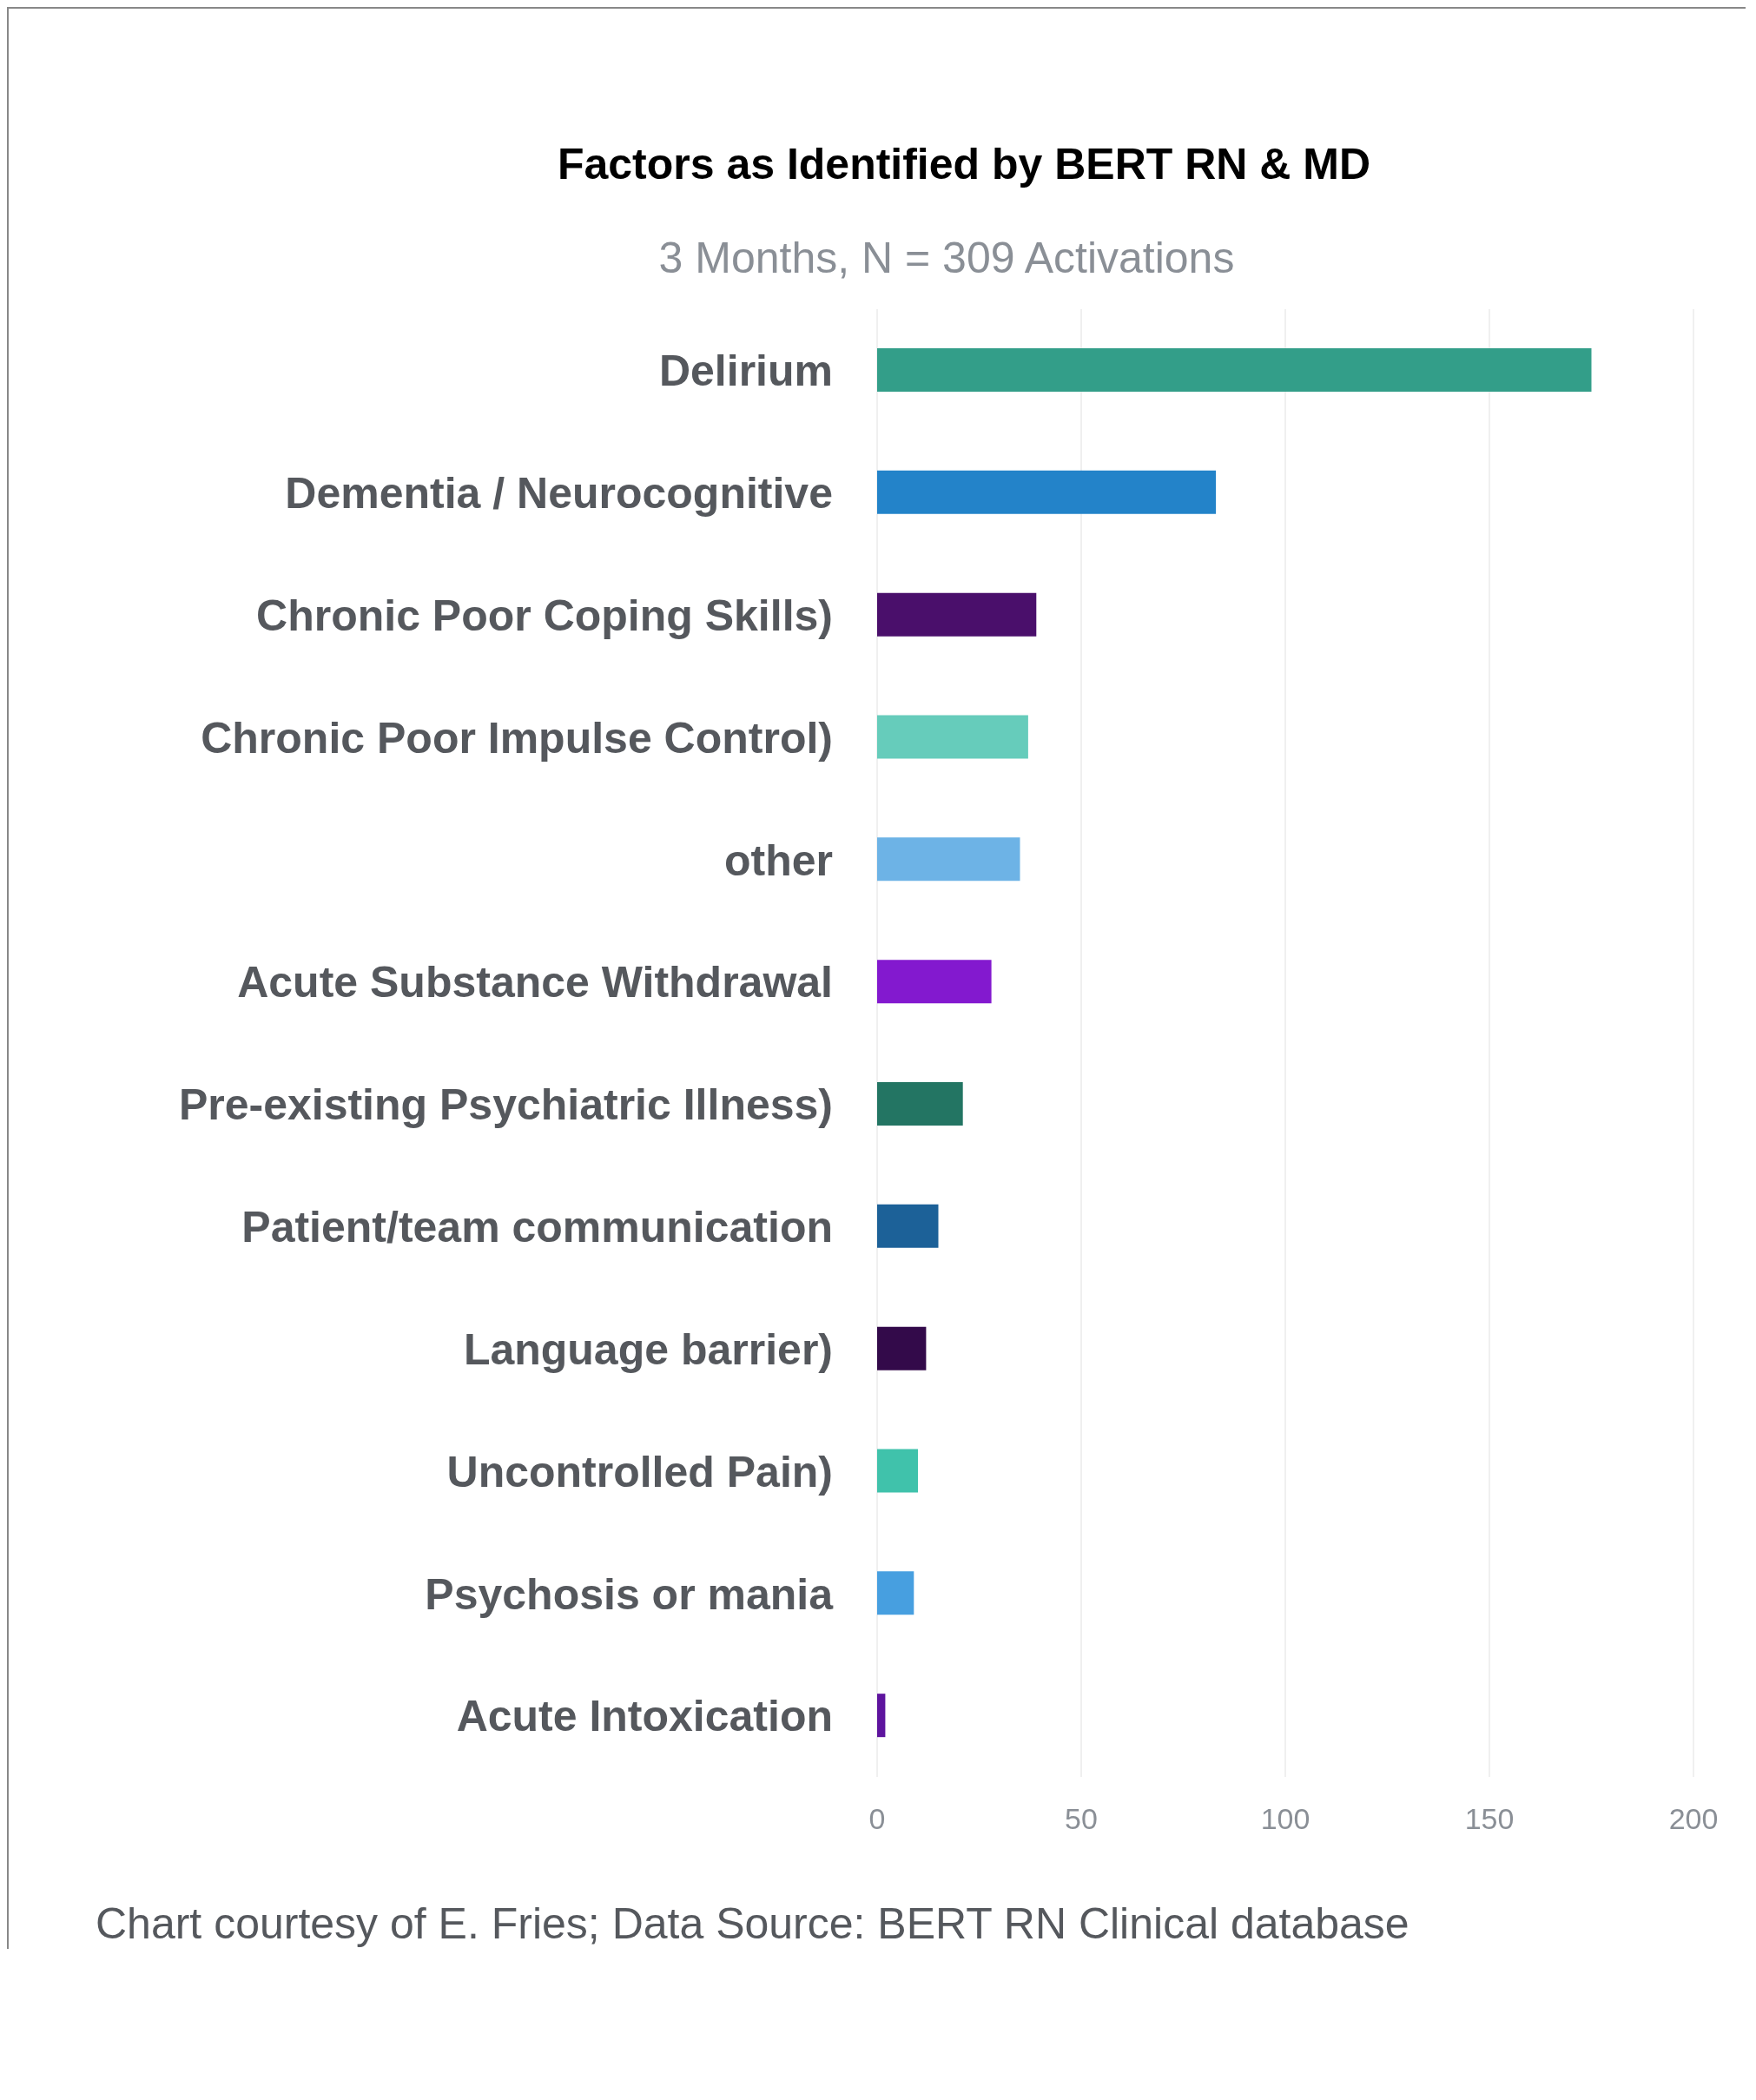  What do you see at coordinates (559, 493) in the screenshot?
I see `y-tick-label: Dementia / Neurocognitive` at bounding box center [559, 493].